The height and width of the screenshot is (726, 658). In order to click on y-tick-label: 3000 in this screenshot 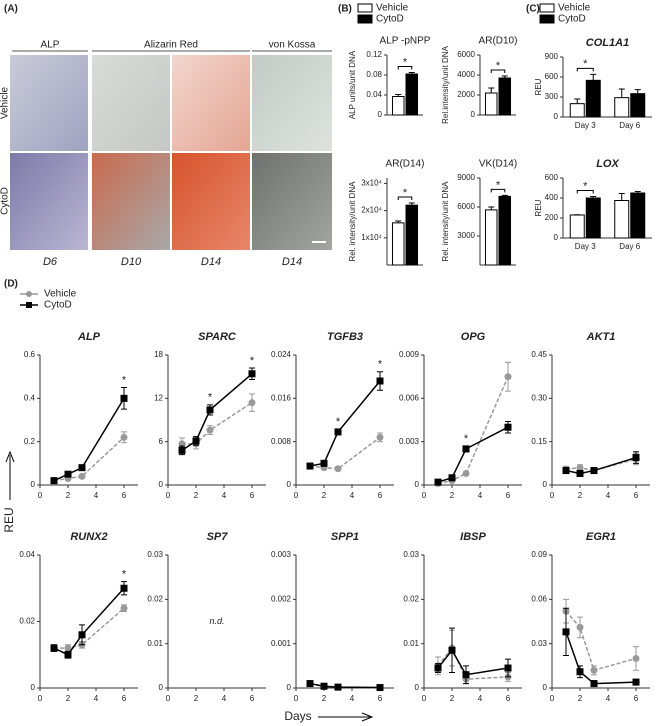, I will do `click(466, 235)`.